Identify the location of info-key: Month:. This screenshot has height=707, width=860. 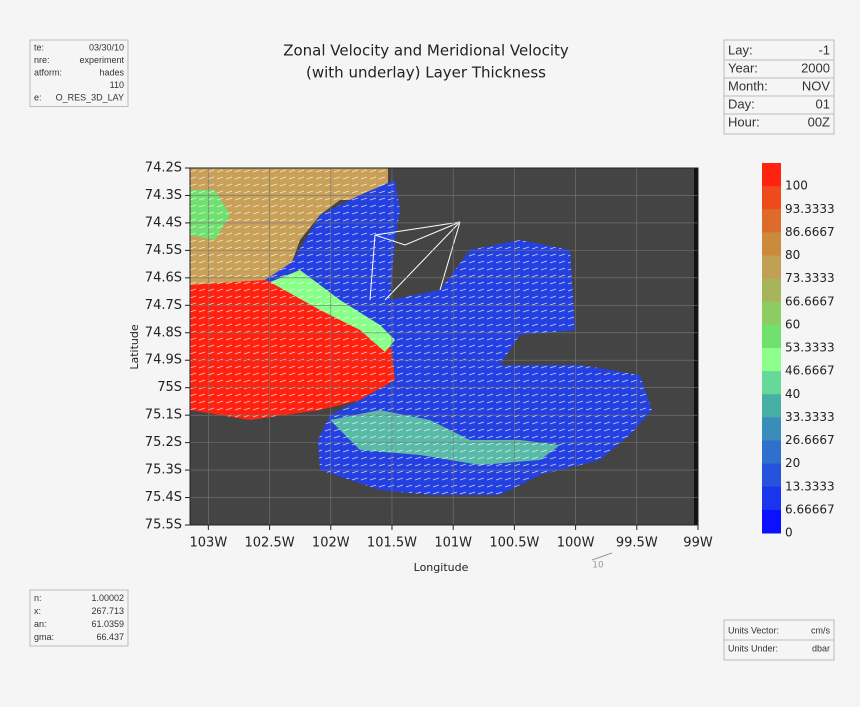
(748, 85).